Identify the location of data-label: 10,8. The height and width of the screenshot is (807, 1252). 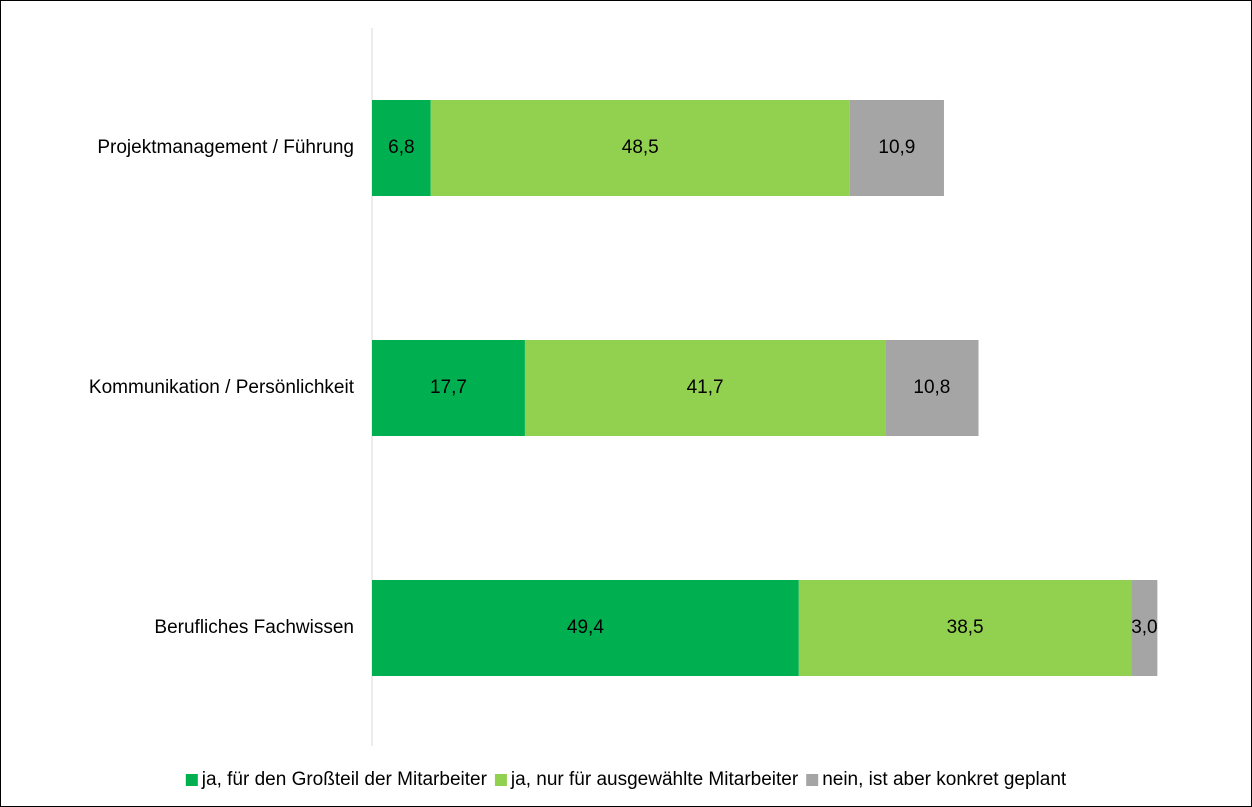
(931, 387).